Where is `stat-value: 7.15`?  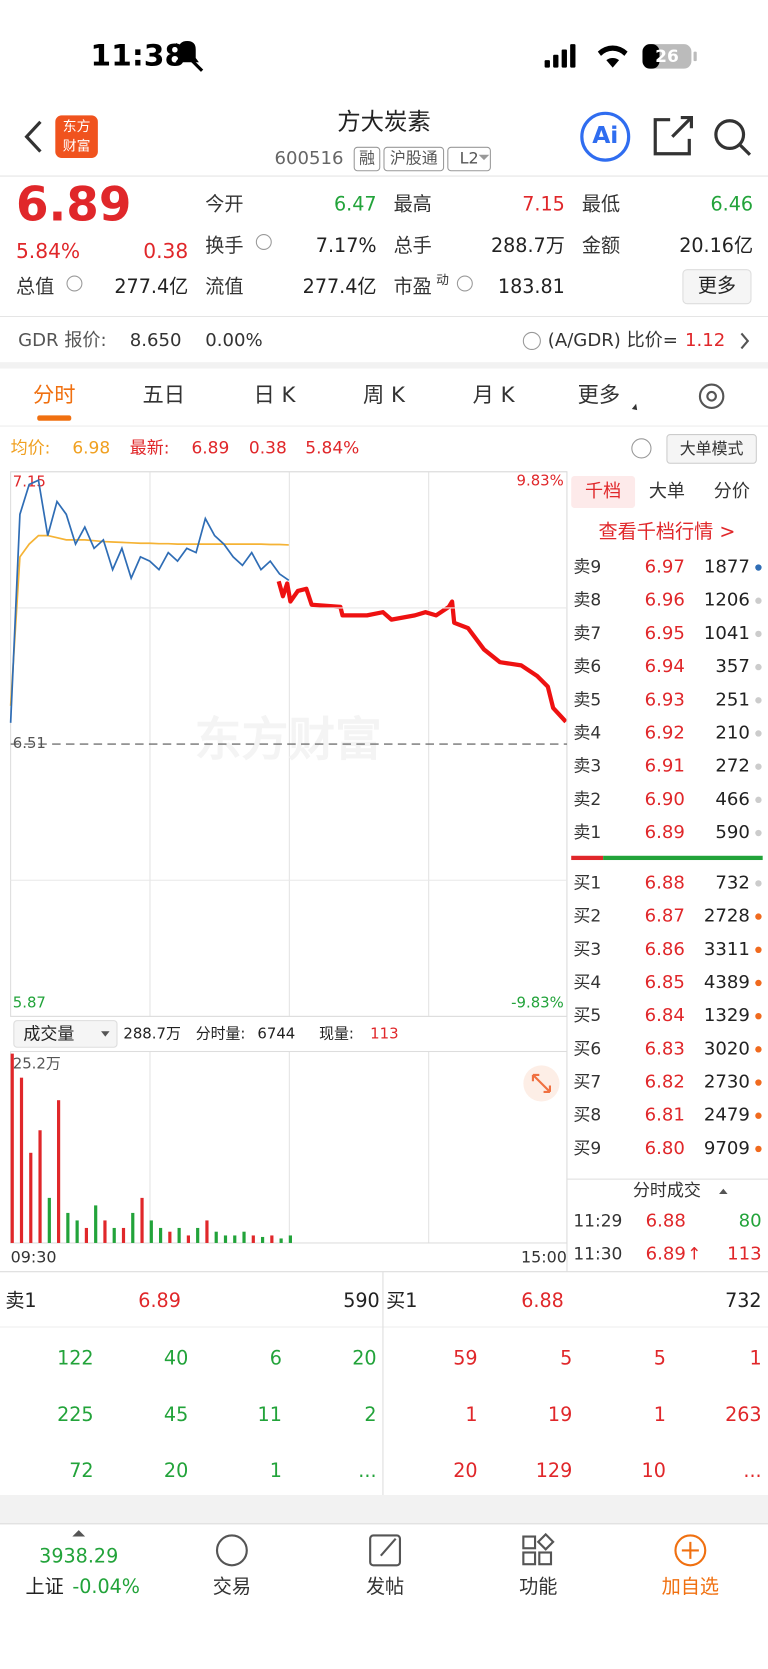 stat-value: 7.15 is located at coordinates (543, 203).